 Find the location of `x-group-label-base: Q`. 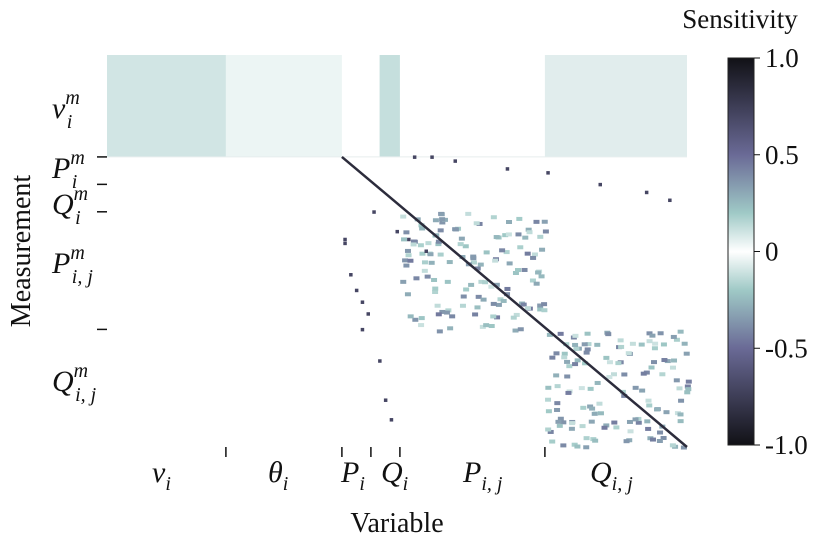

x-group-label-base: Q is located at coordinates (601, 472).